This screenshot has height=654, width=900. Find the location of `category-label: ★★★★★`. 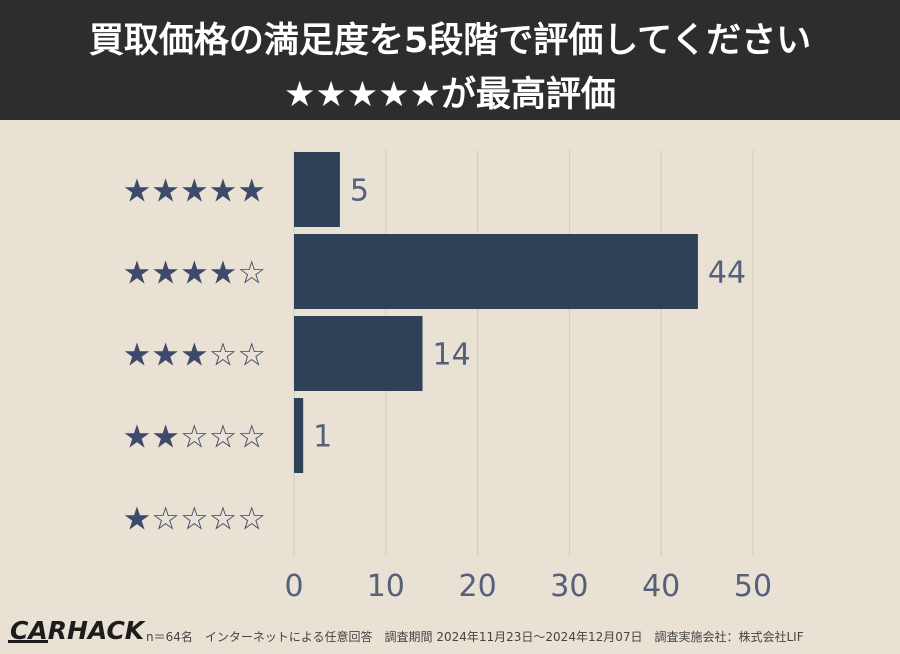

category-label: ★★★★★ is located at coordinates (194, 191).